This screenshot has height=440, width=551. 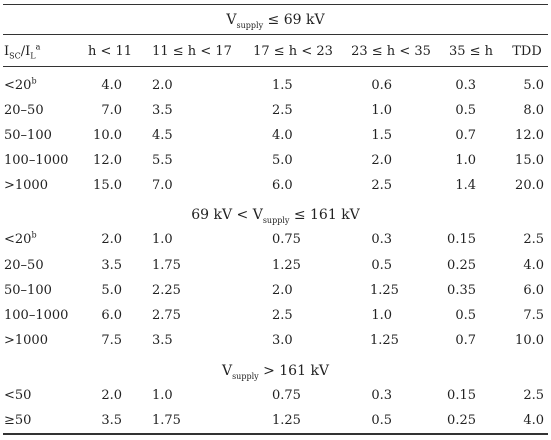 What do you see at coordinates (40, 316) in the screenshot?
I see `table-row-label: 100–1000` at bounding box center [40, 316].